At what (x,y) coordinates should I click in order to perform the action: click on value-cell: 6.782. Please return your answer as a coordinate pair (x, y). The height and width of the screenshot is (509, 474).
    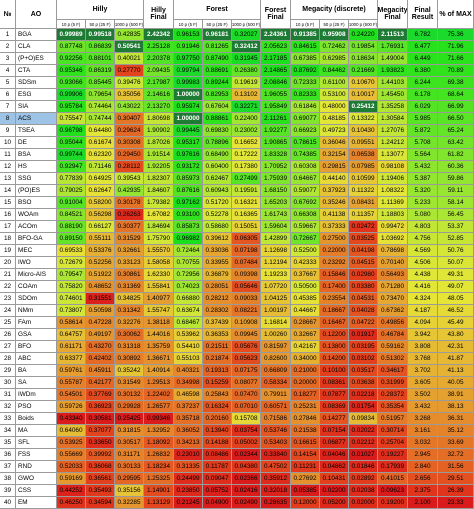
    Looking at the image, I should click on (422, 34).